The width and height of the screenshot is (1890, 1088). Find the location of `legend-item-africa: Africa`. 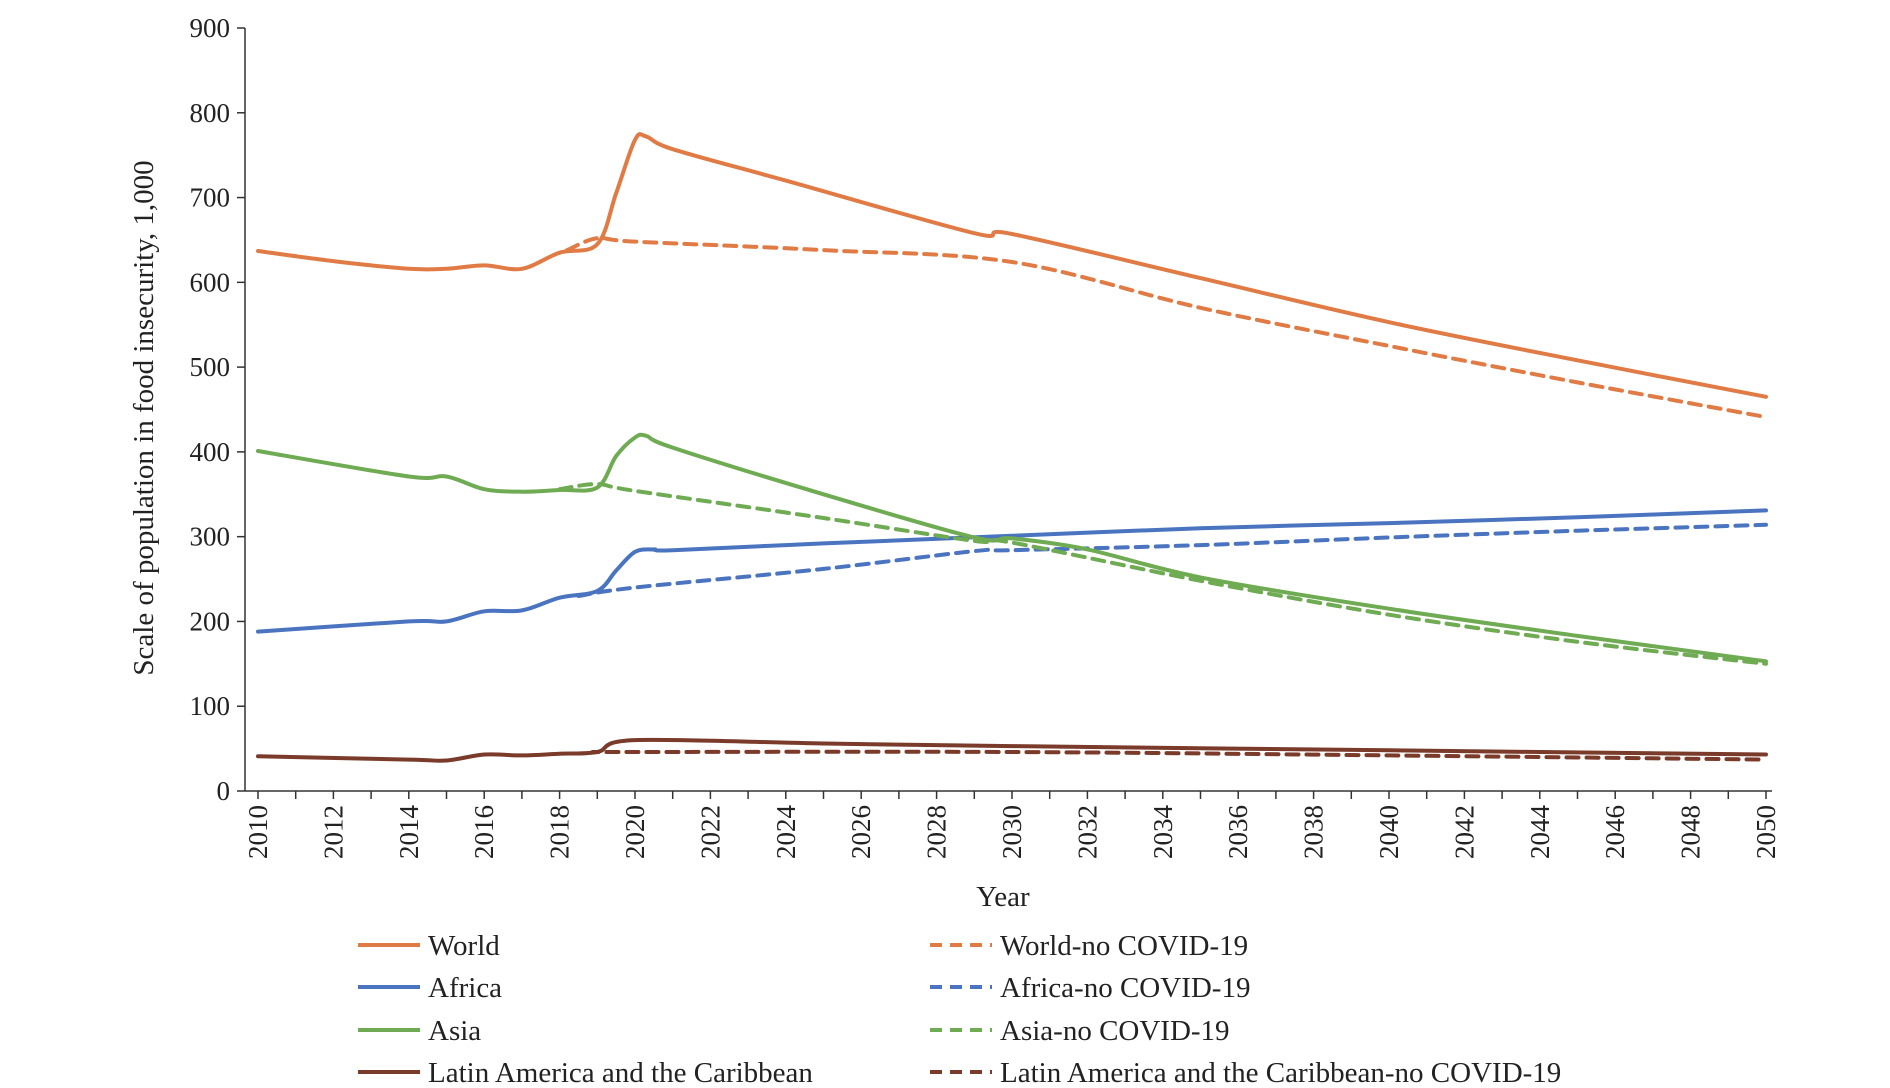

legend-item-africa: Africa is located at coordinates (430, 988).